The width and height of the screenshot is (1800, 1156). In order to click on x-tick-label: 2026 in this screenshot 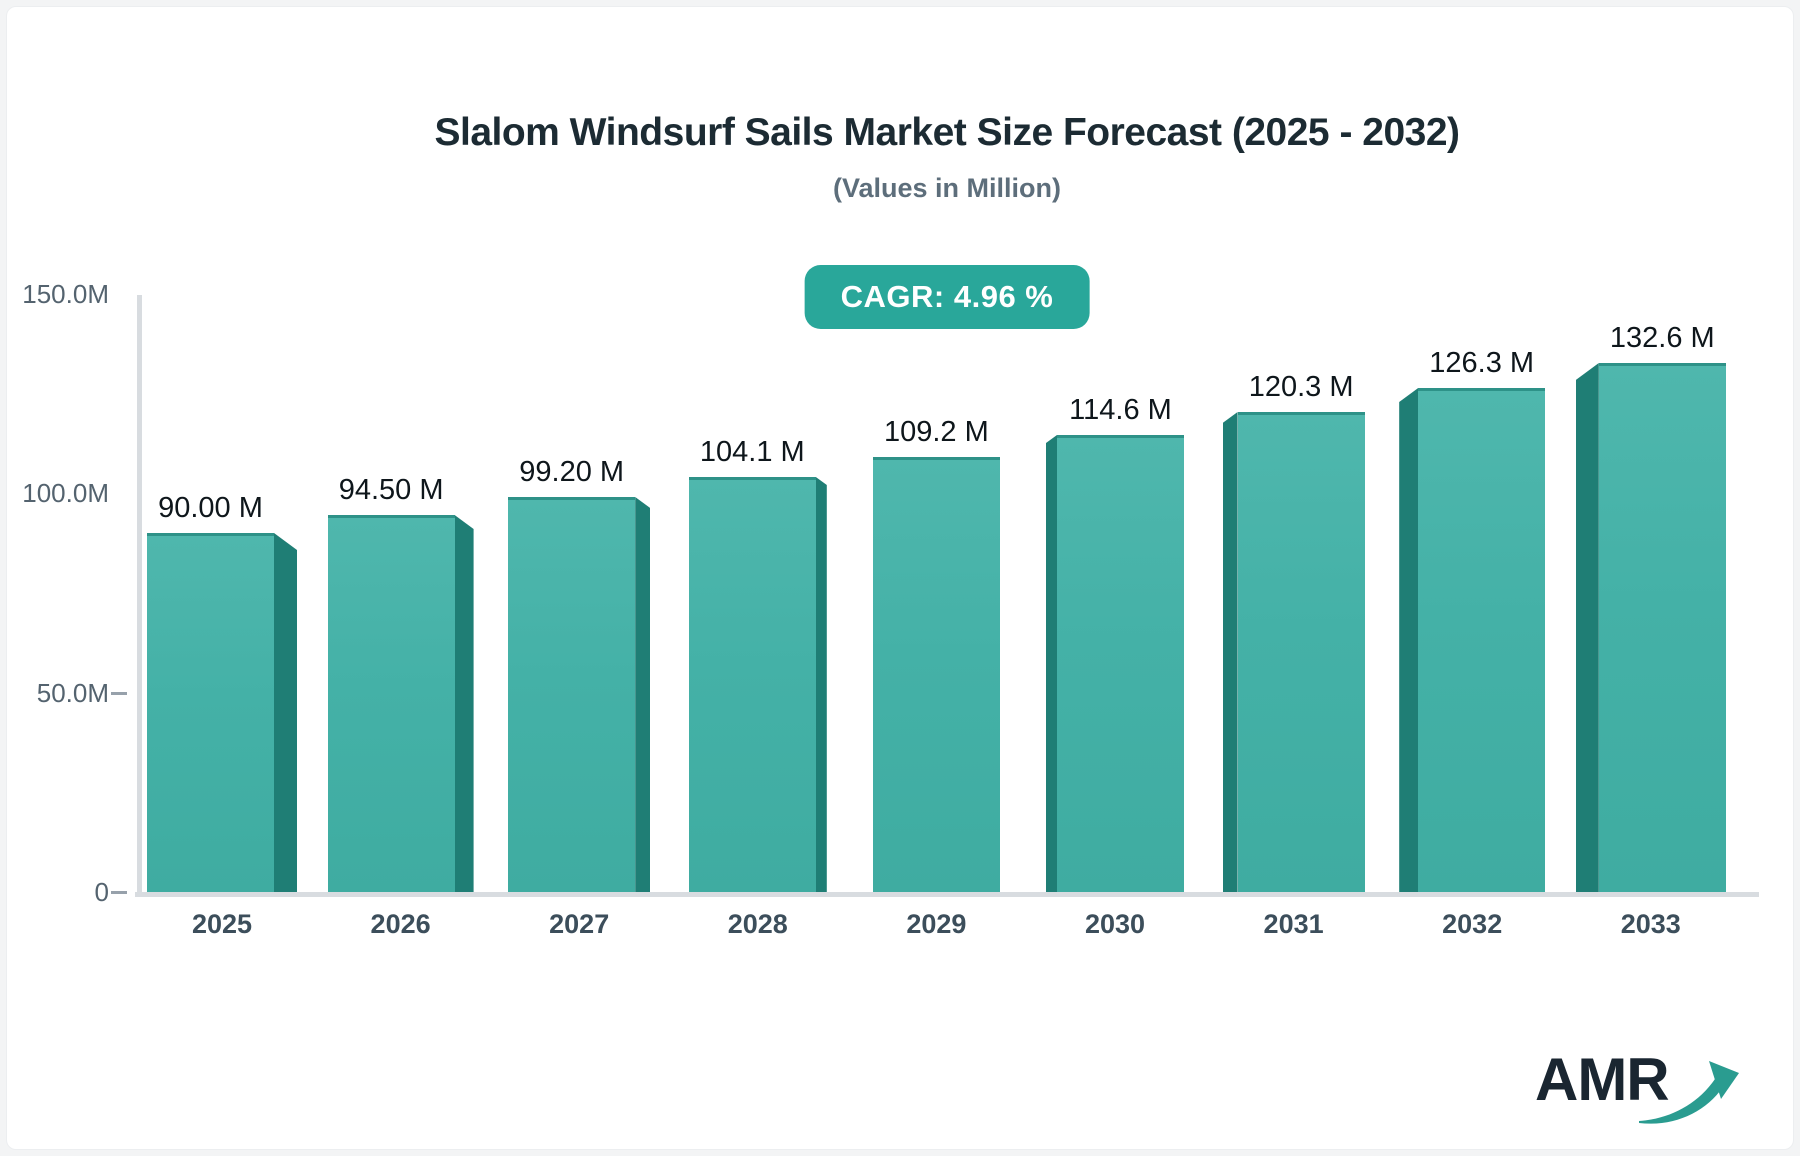, I will do `click(400, 924)`.